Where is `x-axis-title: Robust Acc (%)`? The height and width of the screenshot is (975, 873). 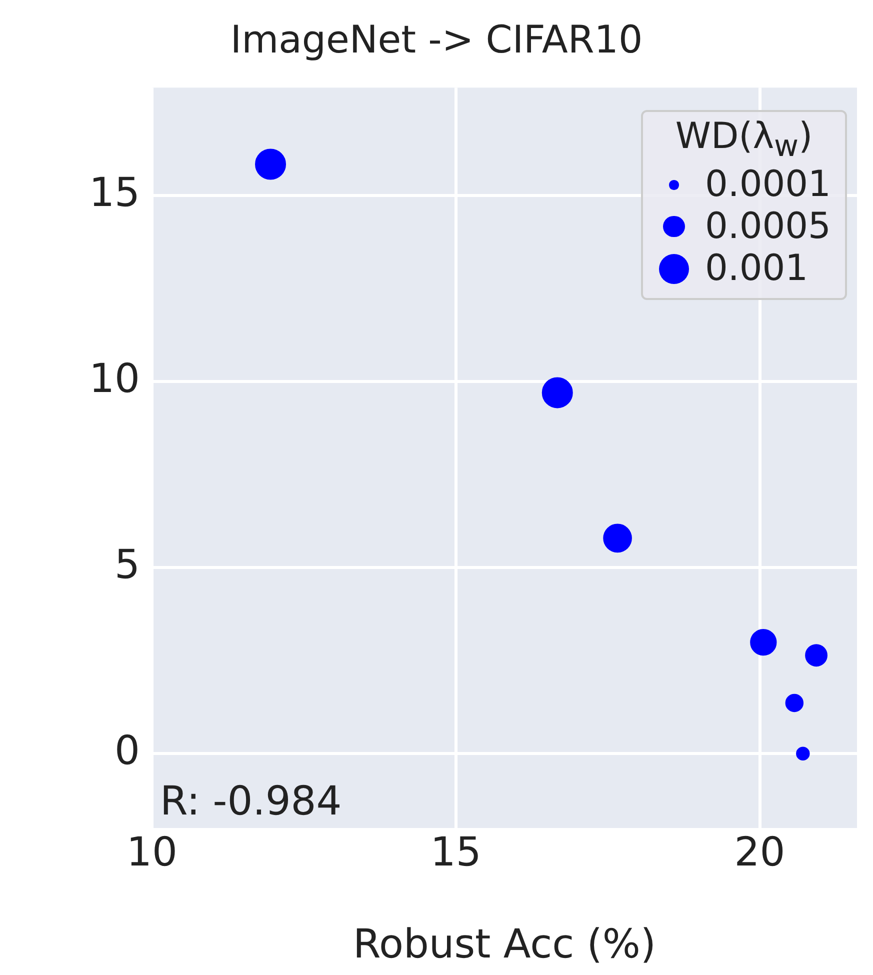 x-axis-title: Robust Acc (%) is located at coordinates (504, 944).